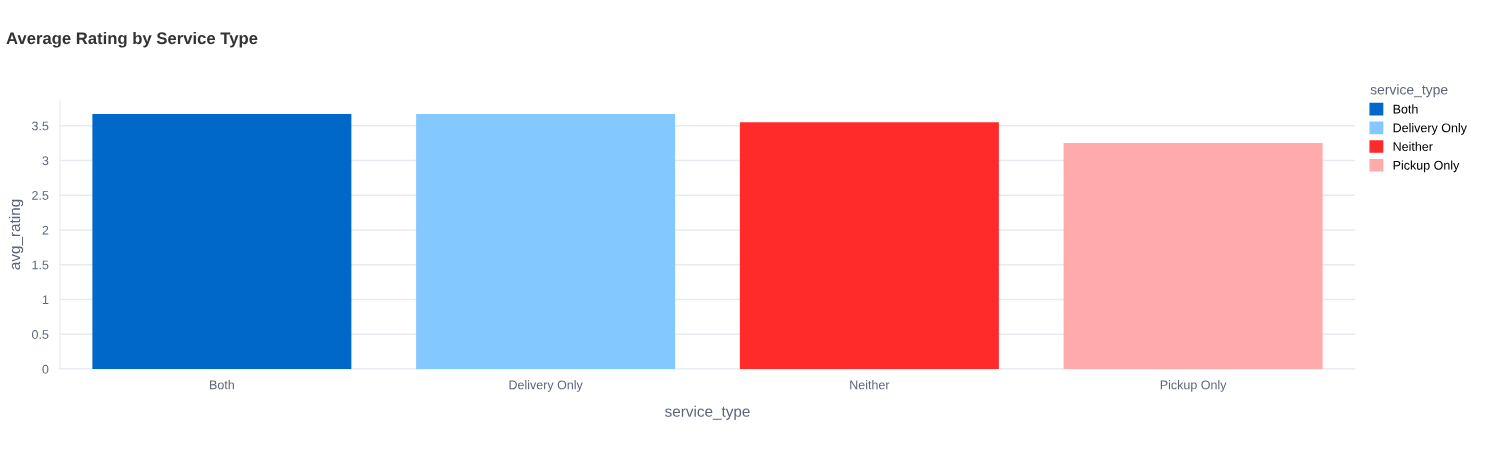 This screenshot has width=1494, height=450. What do you see at coordinates (45, 369) in the screenshot?
I see `y-tick-label: 0` at bounding box center [45, 369].